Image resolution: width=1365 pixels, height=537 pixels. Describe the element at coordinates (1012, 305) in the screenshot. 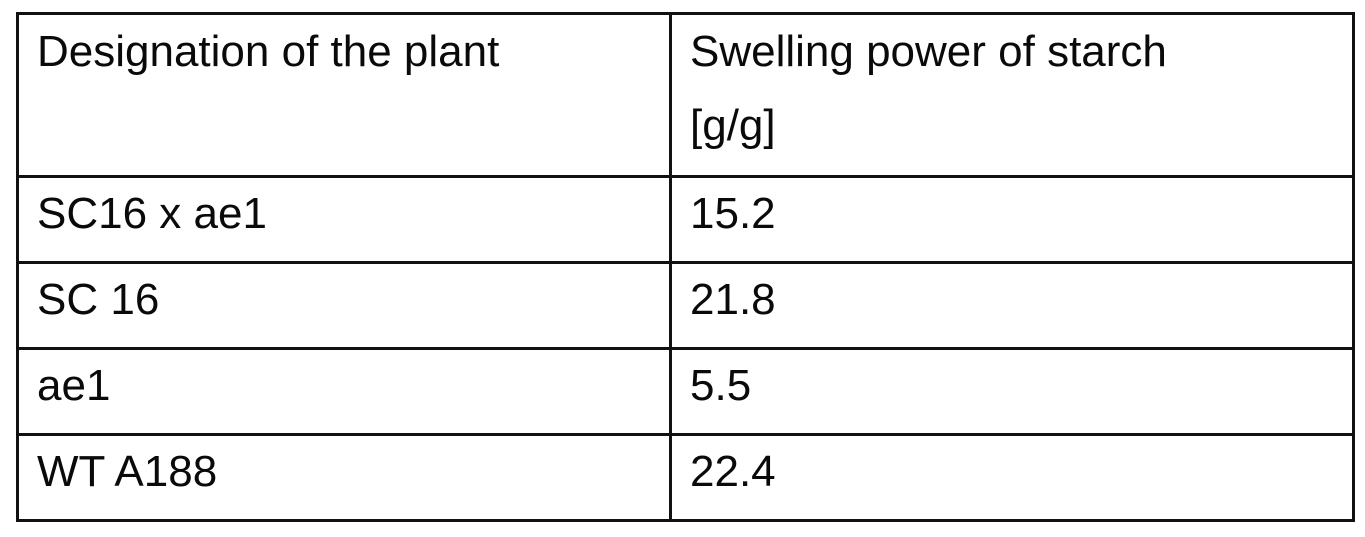

I see `cell-swelling-power: 21.8` at that location.